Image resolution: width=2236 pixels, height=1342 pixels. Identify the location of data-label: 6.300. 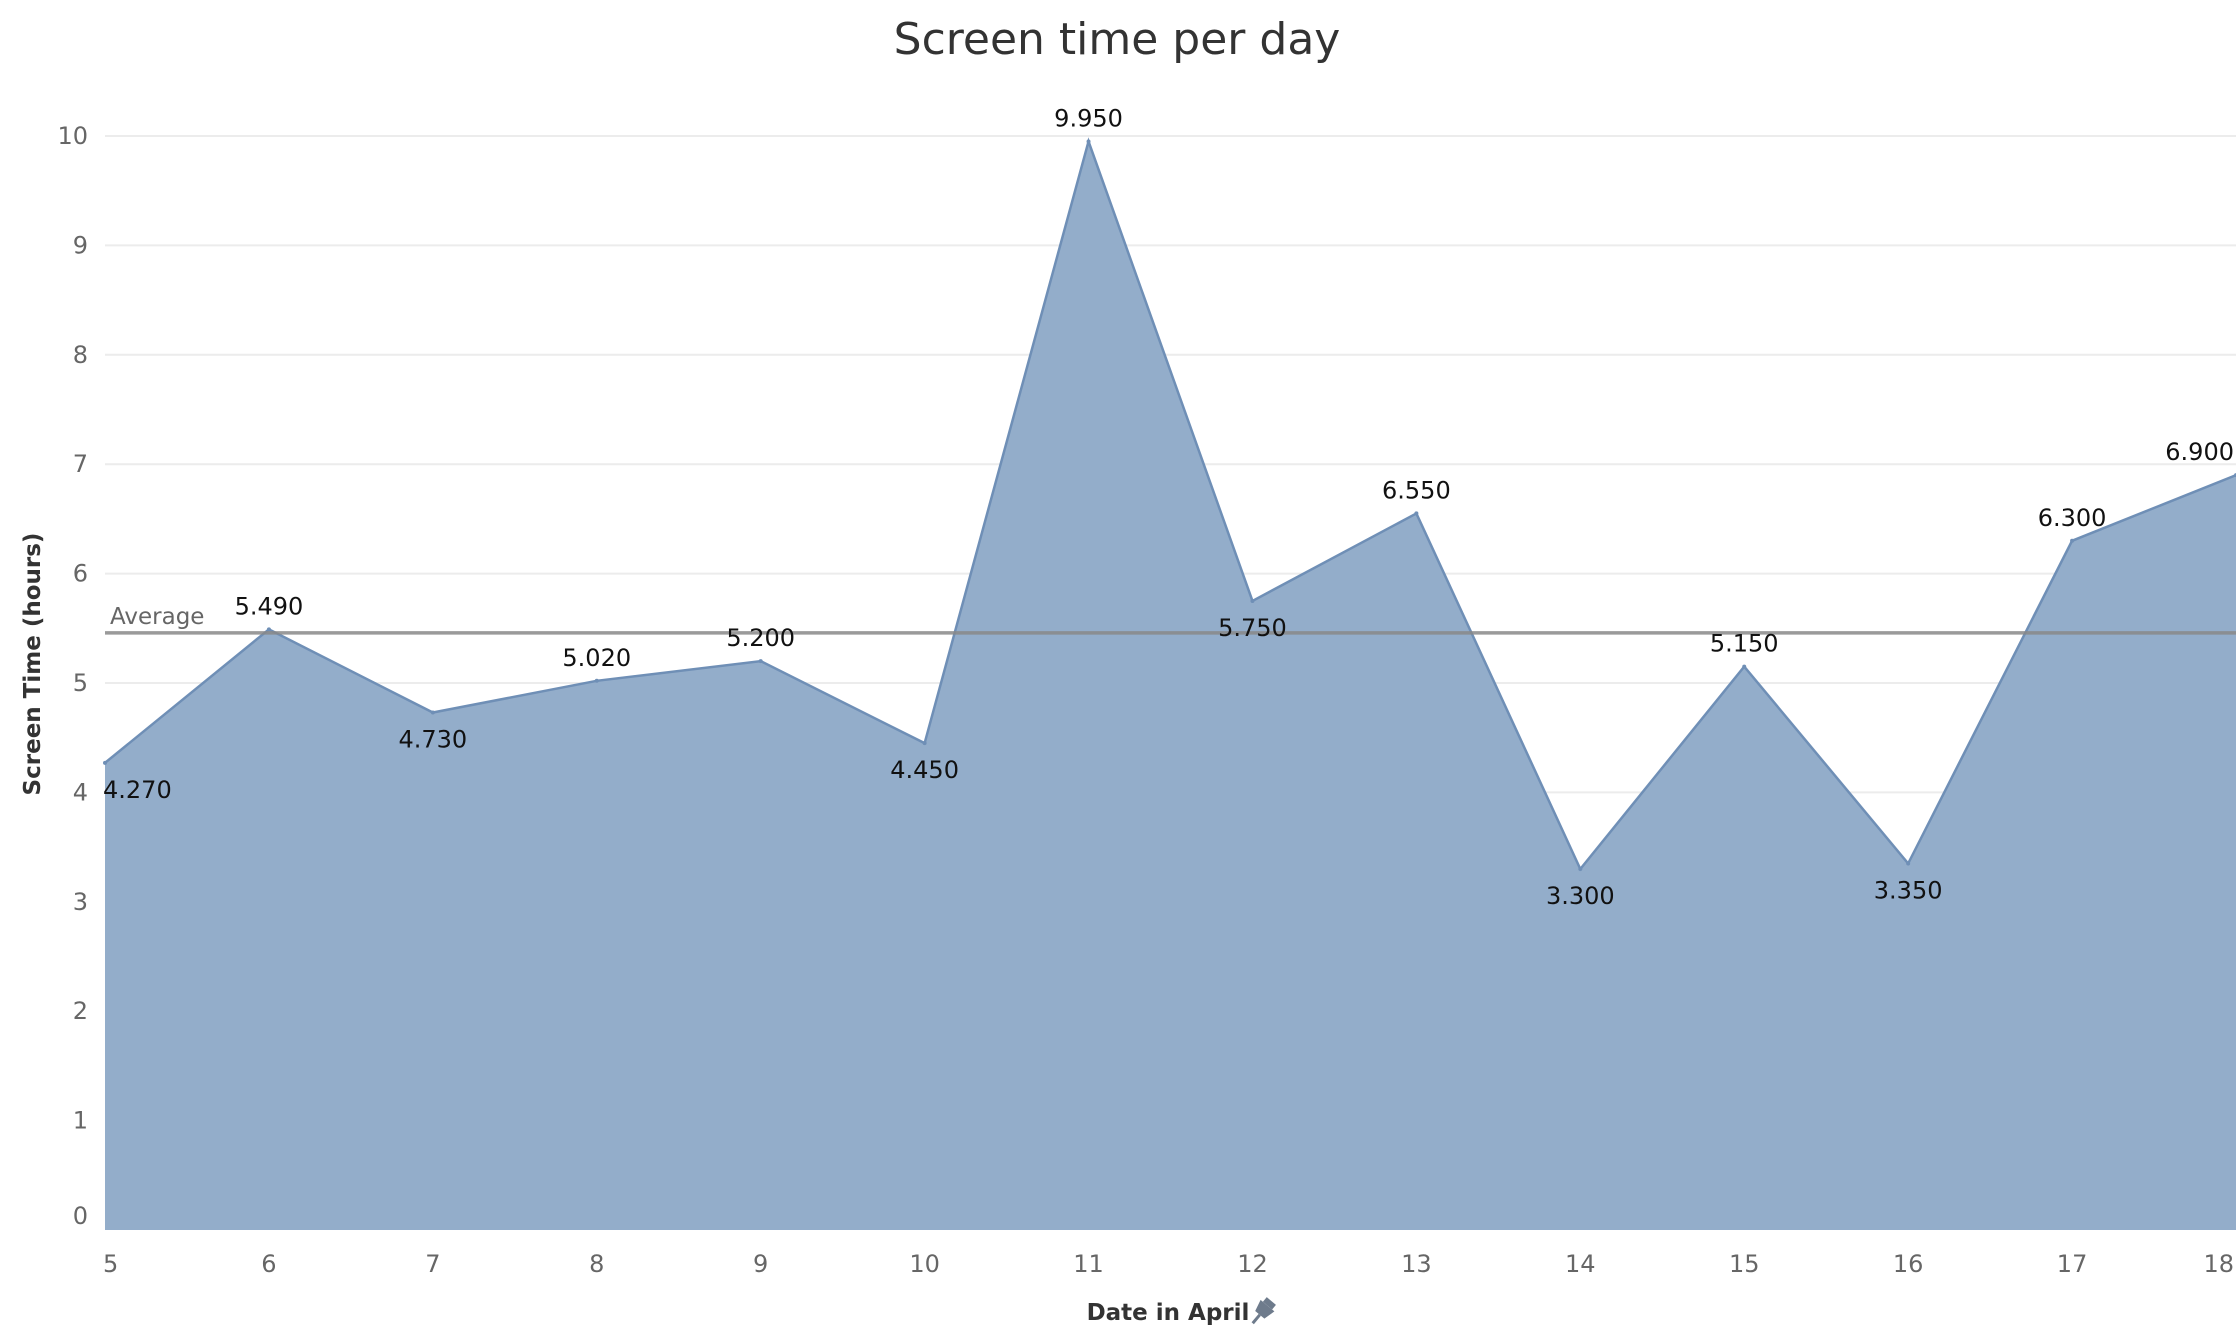
(2072, 518).